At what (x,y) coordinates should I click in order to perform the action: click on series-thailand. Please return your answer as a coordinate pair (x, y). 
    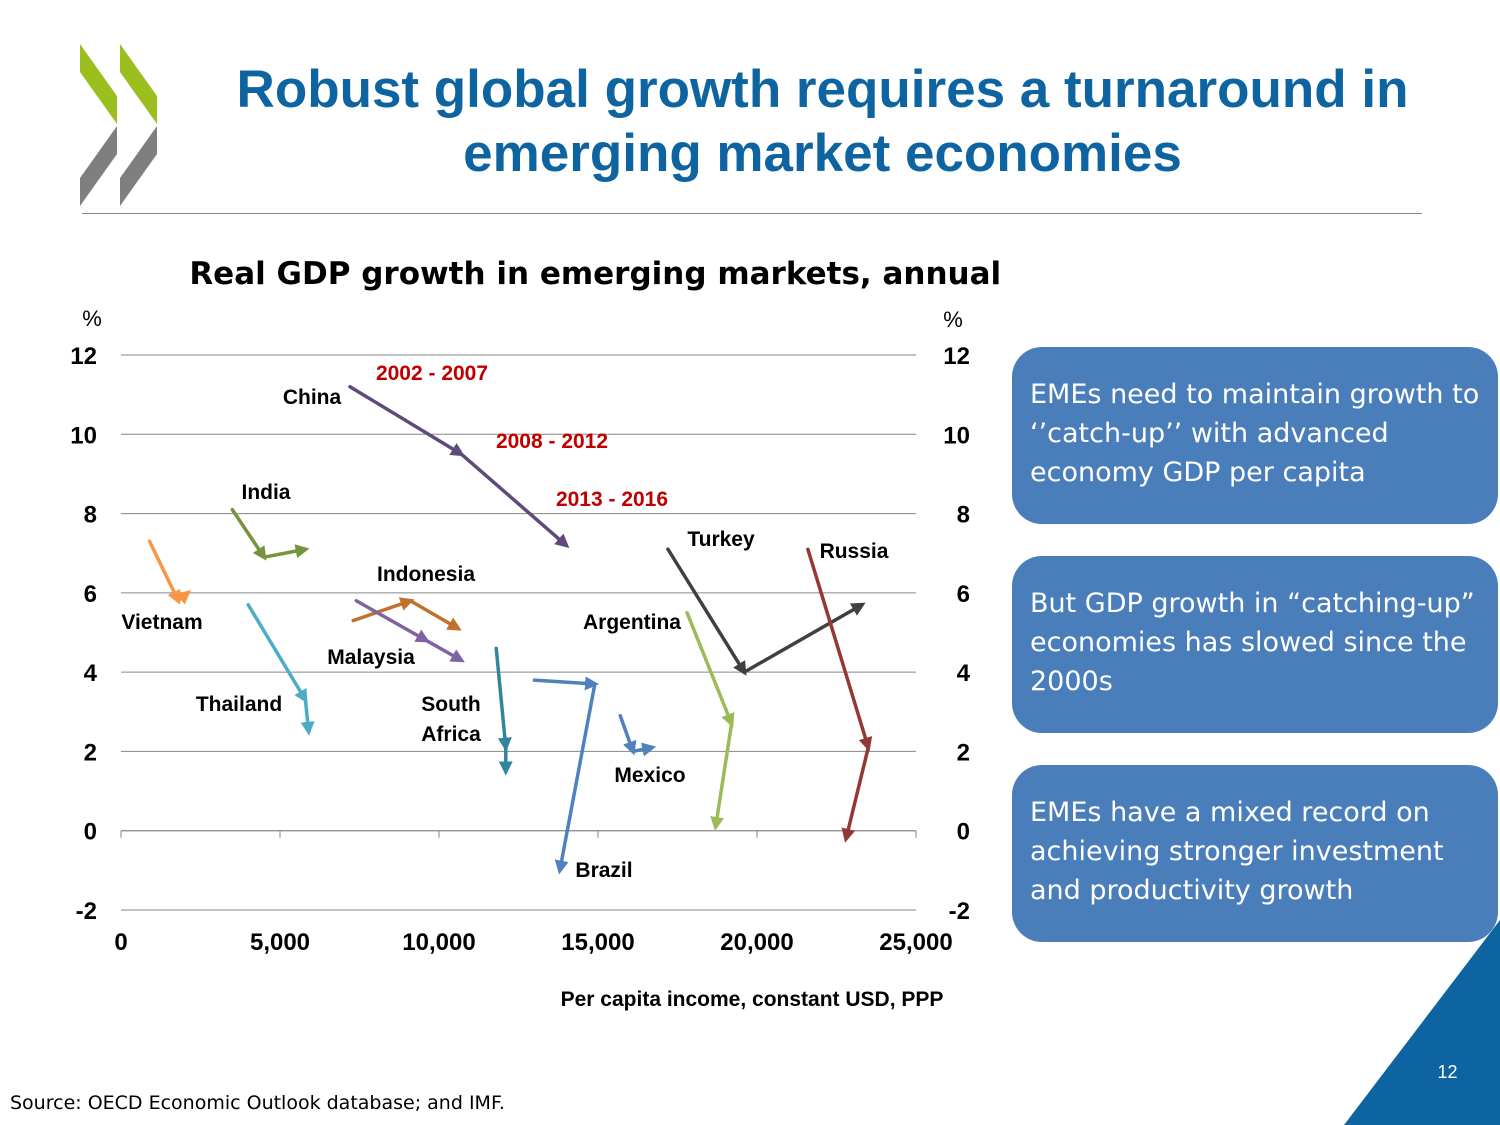
    Looking at the image, I should click on (280, 669).